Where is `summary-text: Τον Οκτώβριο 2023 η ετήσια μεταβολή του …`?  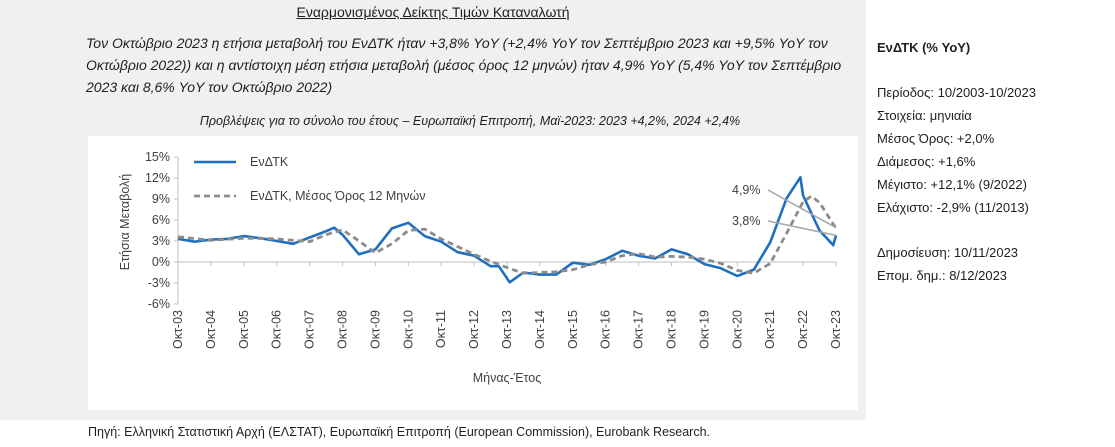
summary-text: Τον Οκτώβριο 2023 η ετήσια μεταβολή του … is located at coordinates (464, 65).